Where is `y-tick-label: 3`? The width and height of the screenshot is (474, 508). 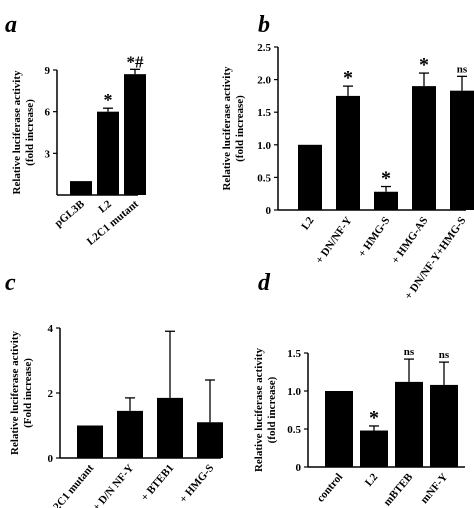
y-tick-label: 3 is located at coordinates (48, 154).